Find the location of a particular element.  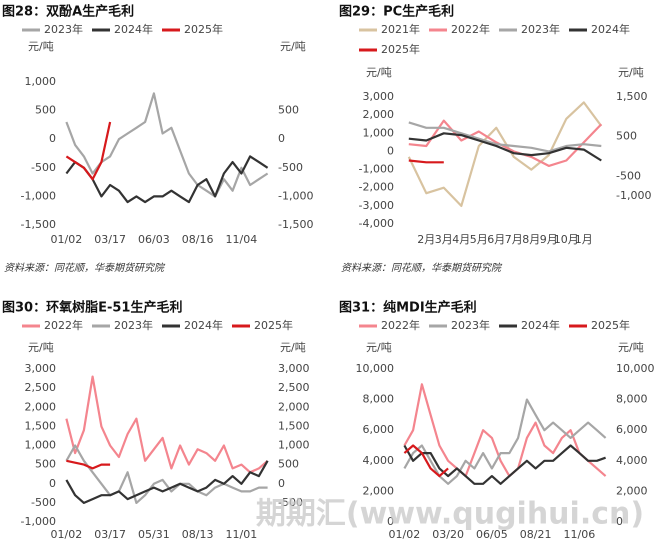

legend-label: 2021年 is located at coordinates (400, 29).